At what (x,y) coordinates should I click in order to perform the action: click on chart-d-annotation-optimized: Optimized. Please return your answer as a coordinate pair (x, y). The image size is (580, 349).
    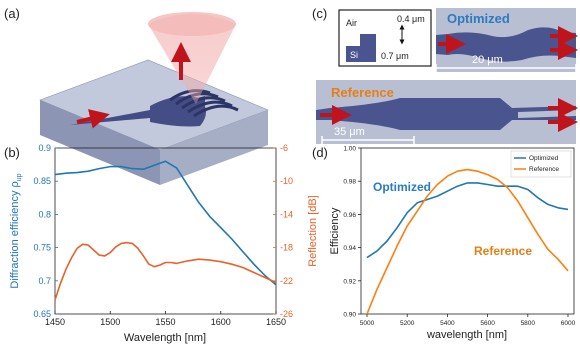
    Looking at the image, I should click on (402, 187).